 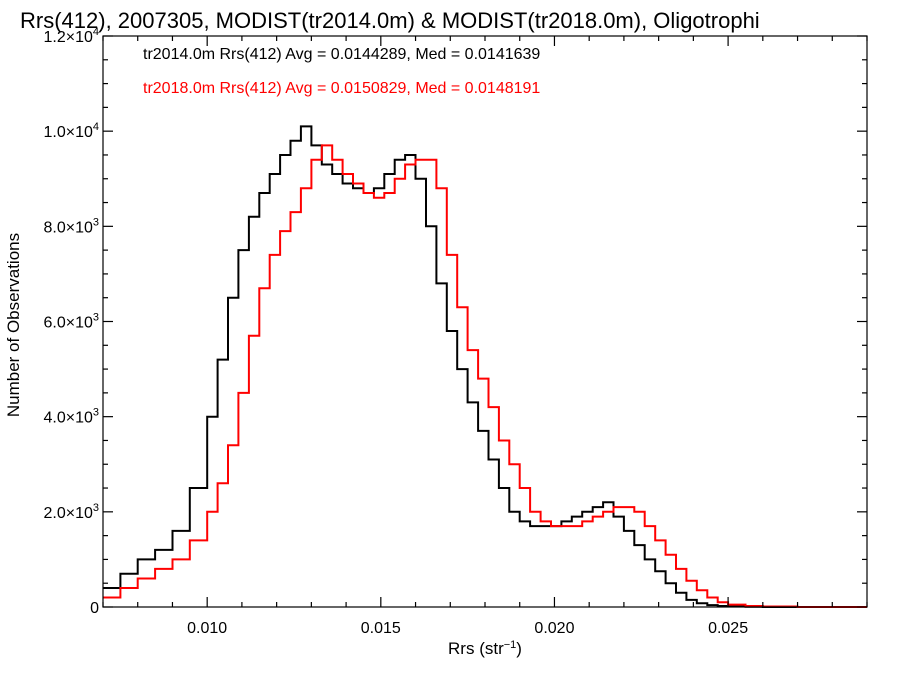 What do you see at coordinates (67, 418) in the screenshot?
I see `y-tick-mantissa: 4.0×10` at bounding box center [67, 418].